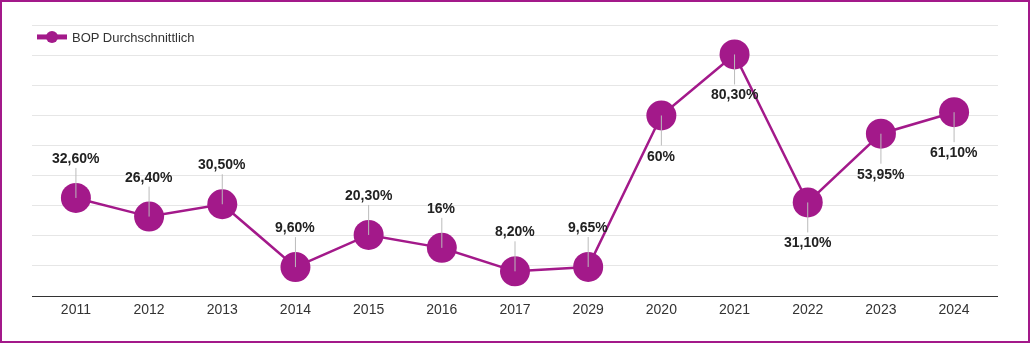 This screenshot has height=343, width=1030. What do you see at coordinates (76, 158) in the screenshot?
I see `data-label: 32,60%` at bounding box center [76, 158].